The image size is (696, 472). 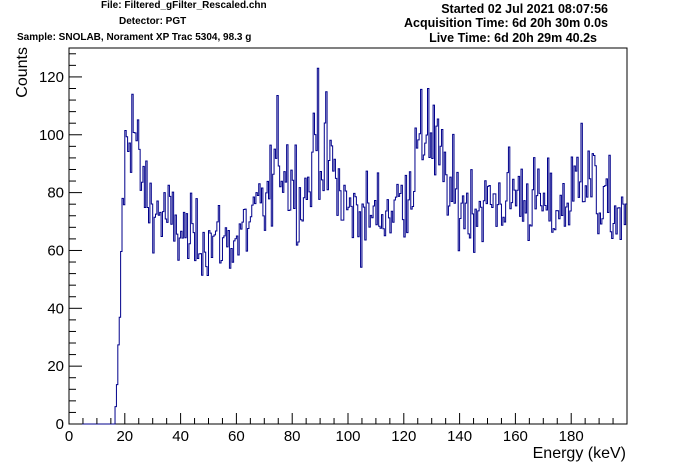 What do you see at coordinates (524, 9) in the screenshot?
I see `started-label: Started 02 Jul 2021 08:07:56` at bounding box center [524, 9].